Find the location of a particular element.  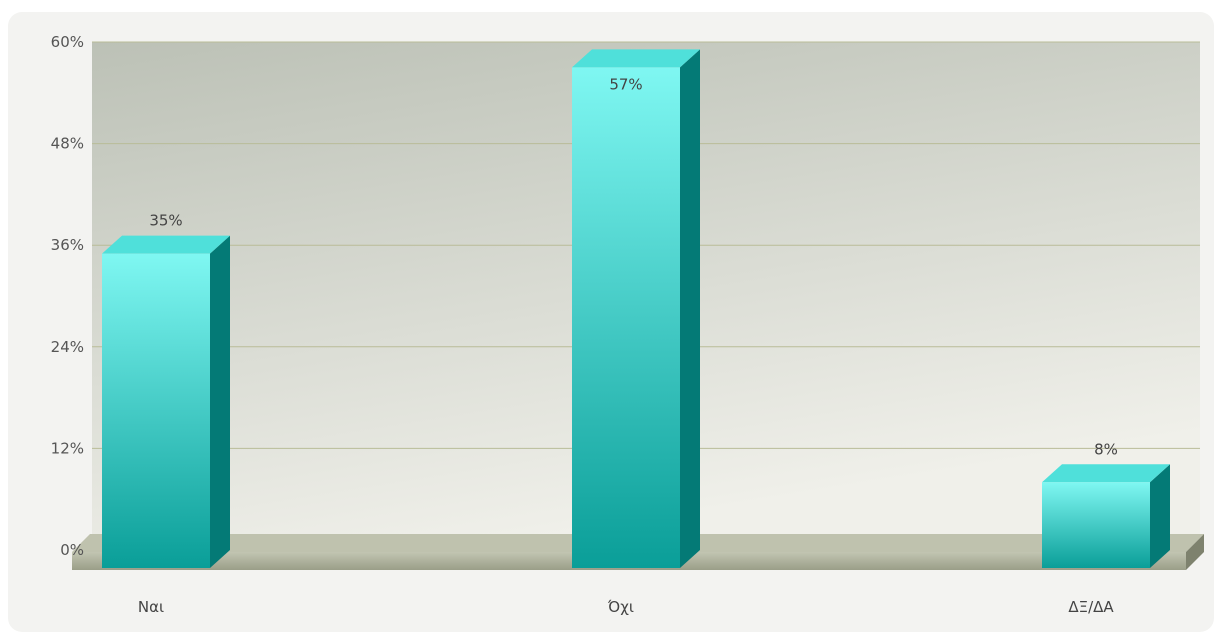

y-tick-label: 36% is located at coordinates (67, 245).